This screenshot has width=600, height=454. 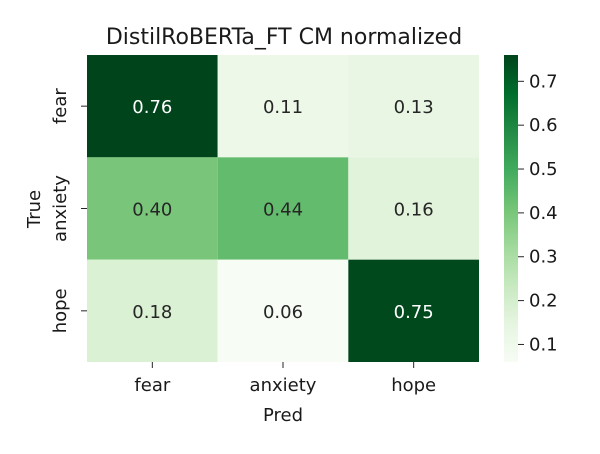 I want to click on colorbar: 0.1 0.2 0.3 0.4 0.5 0.6 0.7, so click(x=531, y=208).